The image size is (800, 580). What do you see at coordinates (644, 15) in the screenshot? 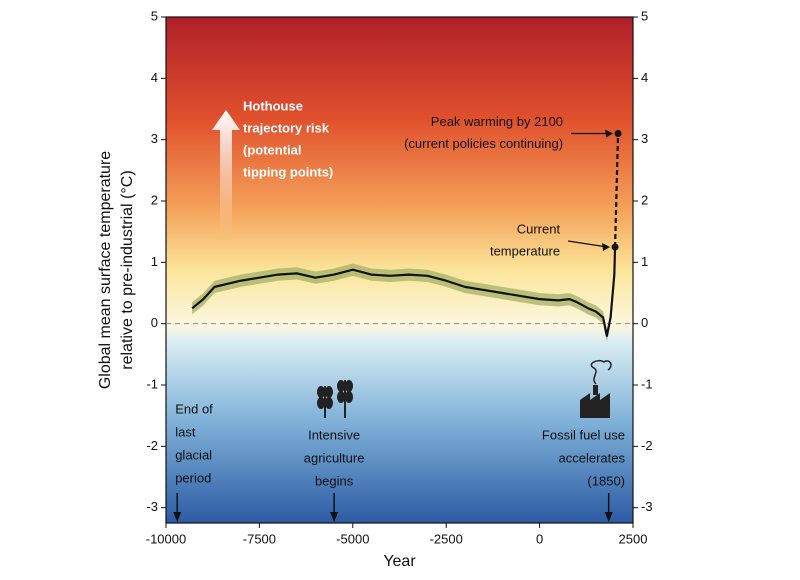
I see `y2-tick-label: 5` at bounding box center [644, 15].